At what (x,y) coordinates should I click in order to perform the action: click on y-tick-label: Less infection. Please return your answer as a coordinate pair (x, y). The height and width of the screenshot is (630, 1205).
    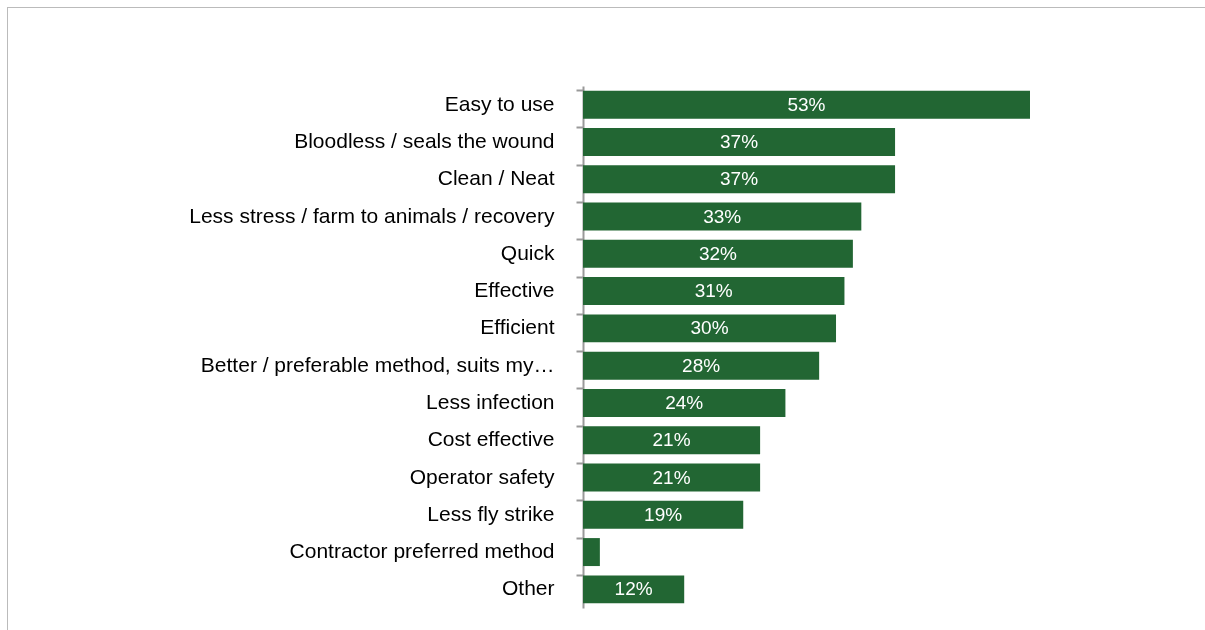
    Looking at the image, I should click on (490, 401).